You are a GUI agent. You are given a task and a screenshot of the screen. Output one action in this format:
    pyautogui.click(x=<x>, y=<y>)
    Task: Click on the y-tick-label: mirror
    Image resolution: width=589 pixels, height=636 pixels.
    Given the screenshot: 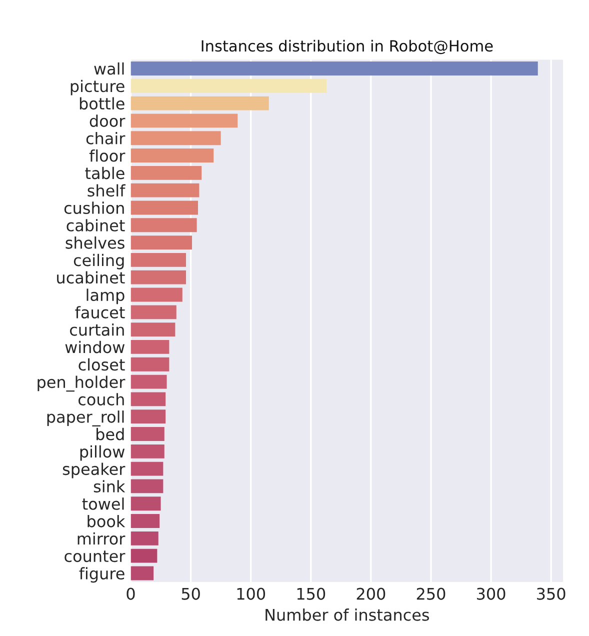 What is the action you would take?
    pyautogui.click(x=102, y=538)
    